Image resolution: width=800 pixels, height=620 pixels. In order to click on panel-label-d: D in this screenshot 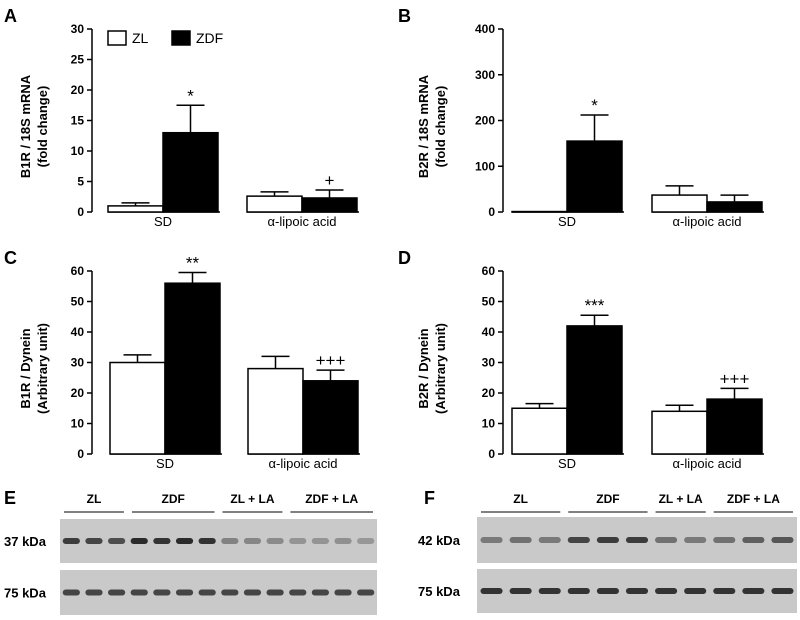, I will do `click(404, 258)`.